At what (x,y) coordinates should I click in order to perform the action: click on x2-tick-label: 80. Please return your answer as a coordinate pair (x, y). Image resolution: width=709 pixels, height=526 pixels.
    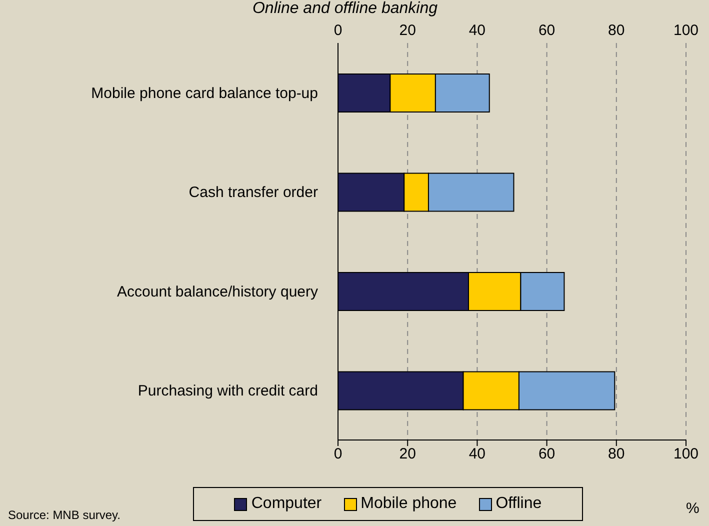
    Looking at the image, I should click on (616, 30).